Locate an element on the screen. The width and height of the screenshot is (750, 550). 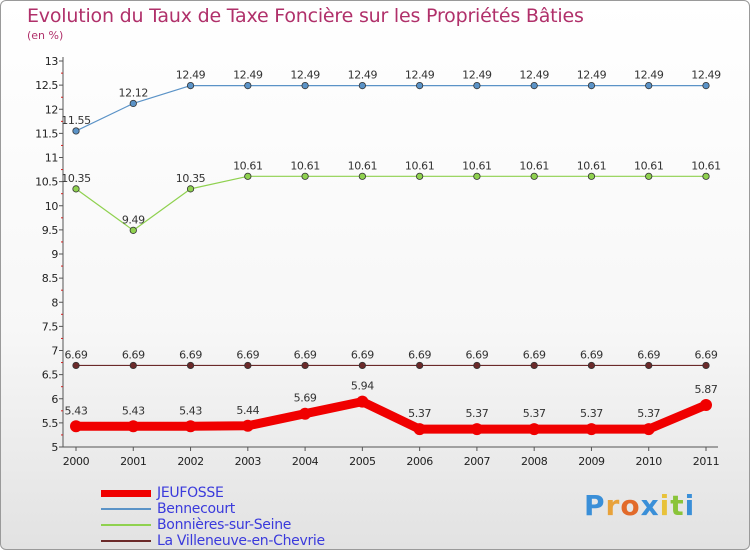
data-label: 5.94 is located at coordinates (362, 386).